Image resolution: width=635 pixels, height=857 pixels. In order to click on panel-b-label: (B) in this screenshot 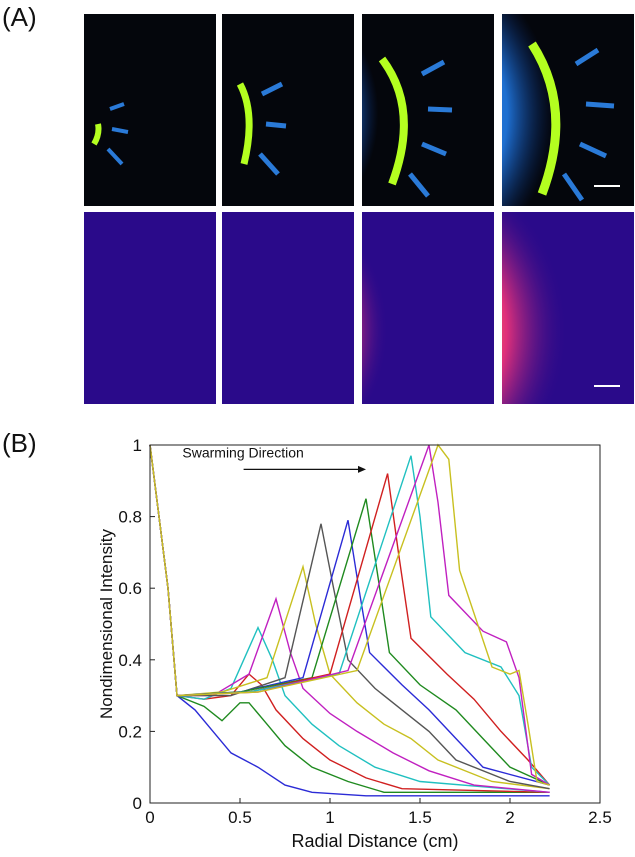, I will do `click(19, 443)`.